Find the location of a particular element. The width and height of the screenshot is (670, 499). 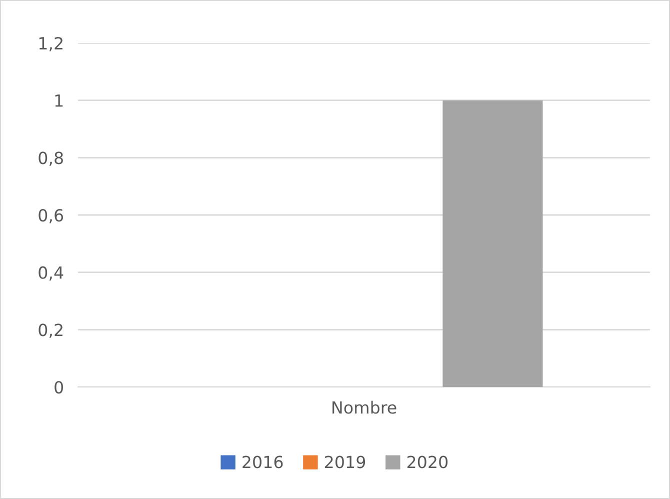

y-tick-label: 0,6 is located at coordinates (51, 216).